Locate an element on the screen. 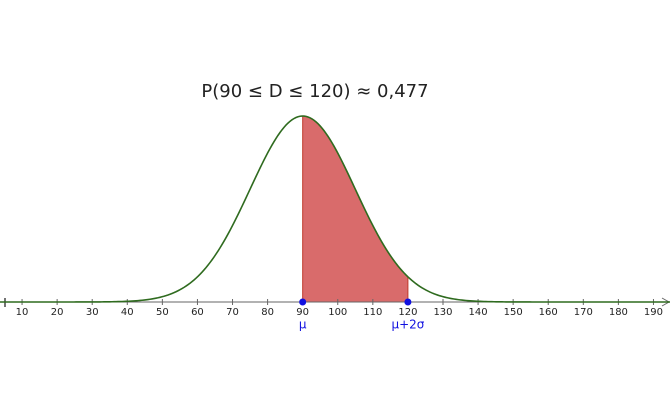 The height and width of the screenshot is (415, 672). x-tick-label: 100 is located at coordinates (337, 312).